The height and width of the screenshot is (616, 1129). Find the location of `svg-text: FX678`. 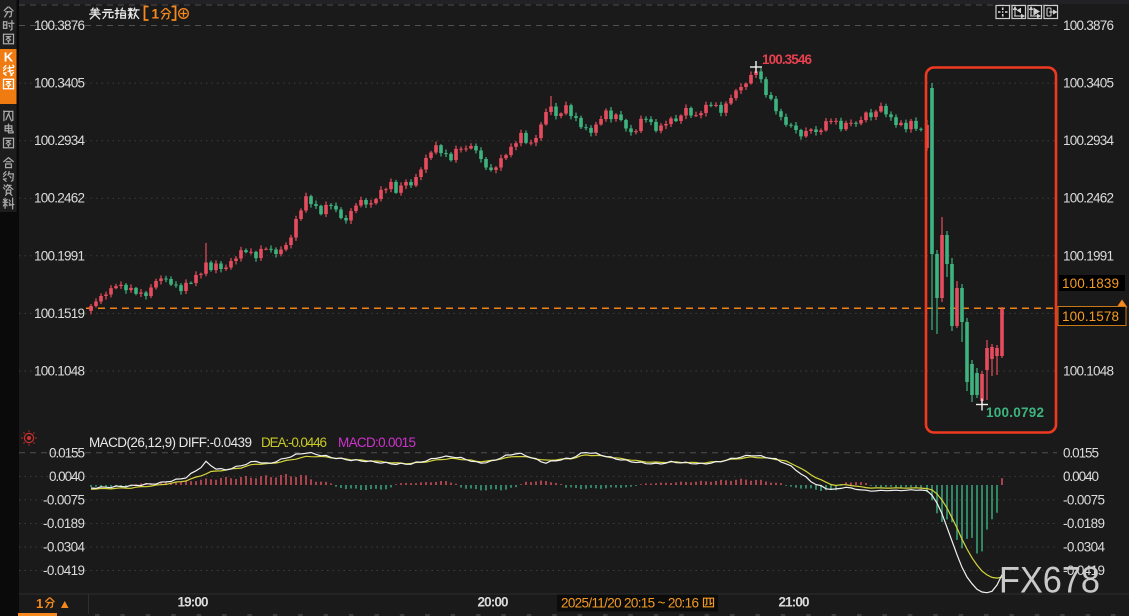

svg-text: FX678 is located at coordinates (1049, 580).